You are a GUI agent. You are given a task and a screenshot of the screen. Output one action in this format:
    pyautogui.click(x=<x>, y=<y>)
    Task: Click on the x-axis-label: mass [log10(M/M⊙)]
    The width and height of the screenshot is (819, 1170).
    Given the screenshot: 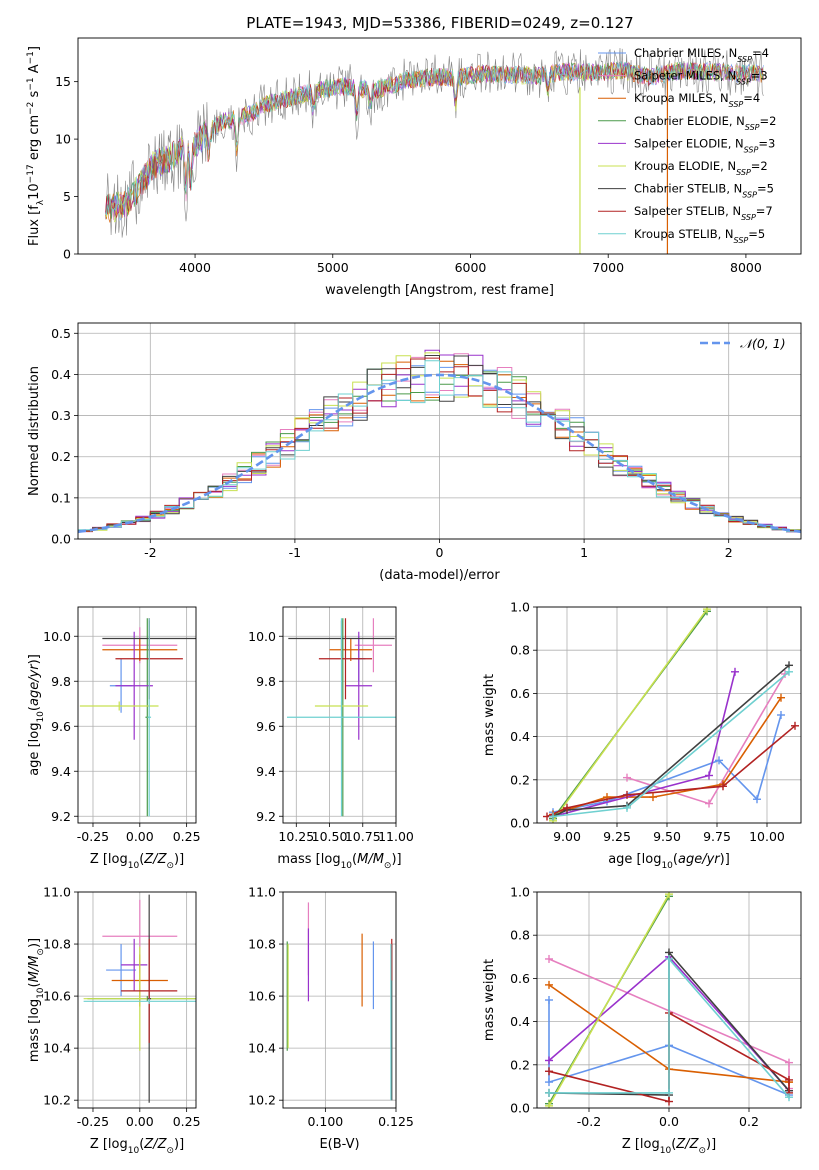 What is the action you would take?
    pyautogui.click(x=339, y=861)
    